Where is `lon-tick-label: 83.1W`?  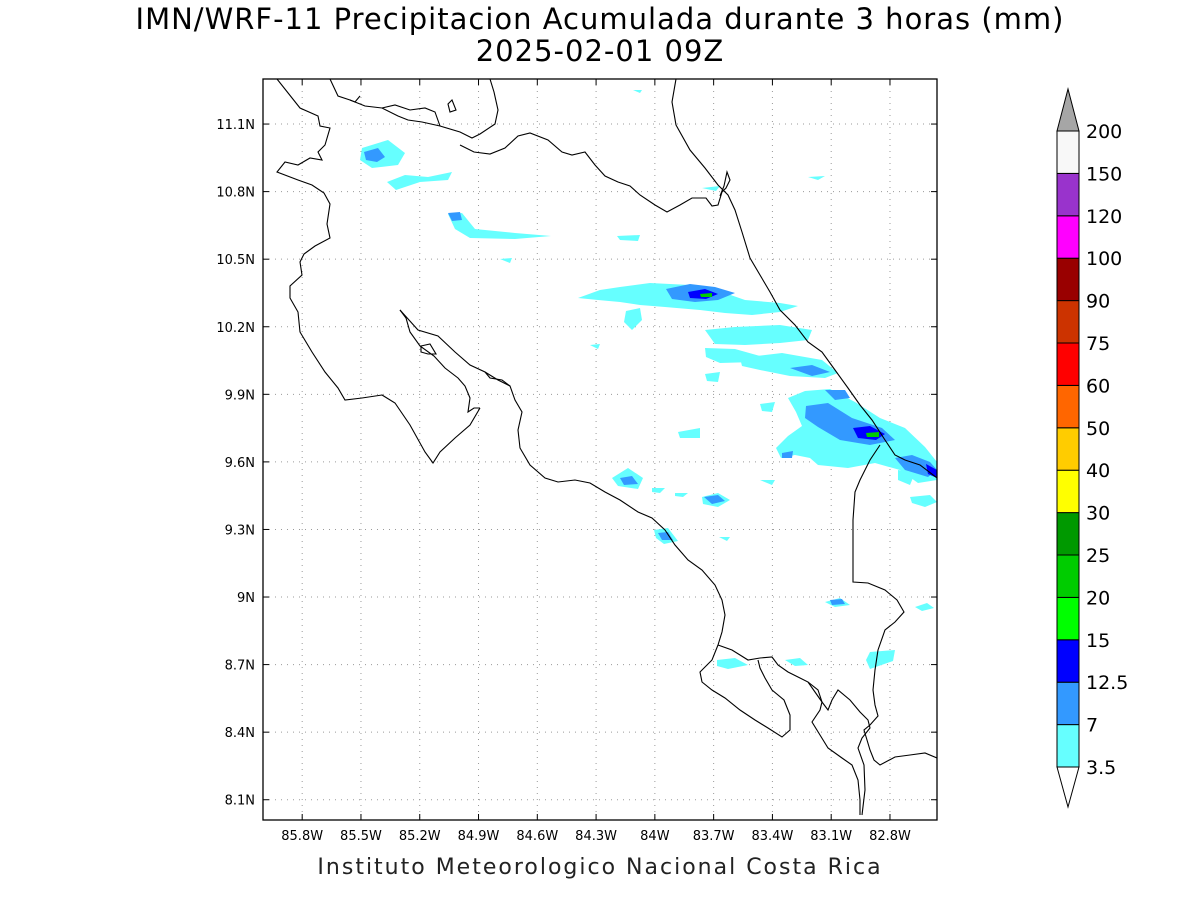
lon-tick-label: 83.1W is located at coordinates (831, 836).